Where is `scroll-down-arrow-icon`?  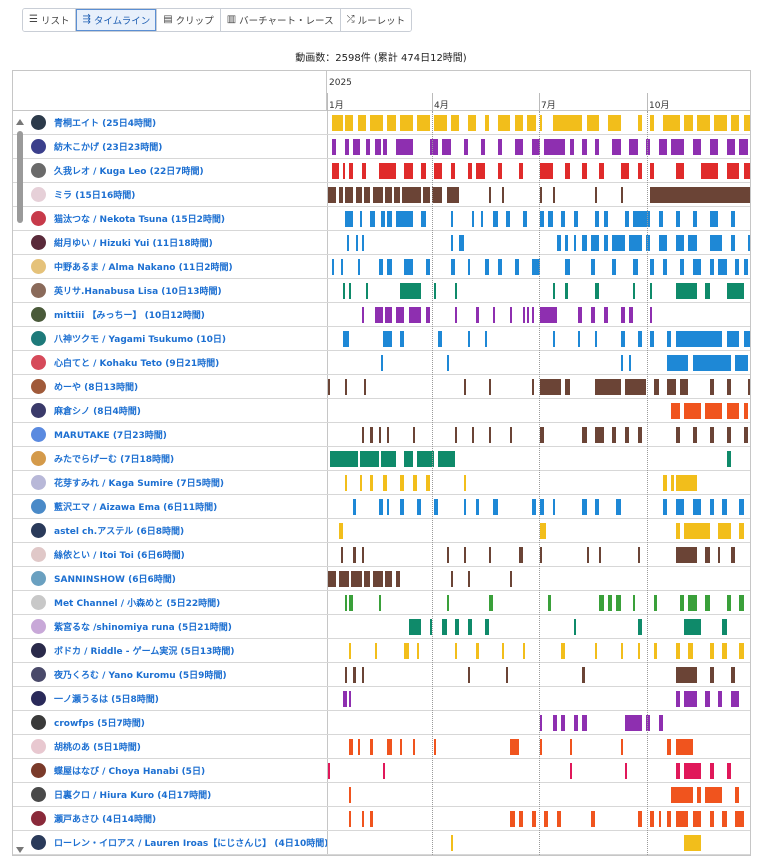 scroll-down-arrow-icon is located at coordinates (20, 850).